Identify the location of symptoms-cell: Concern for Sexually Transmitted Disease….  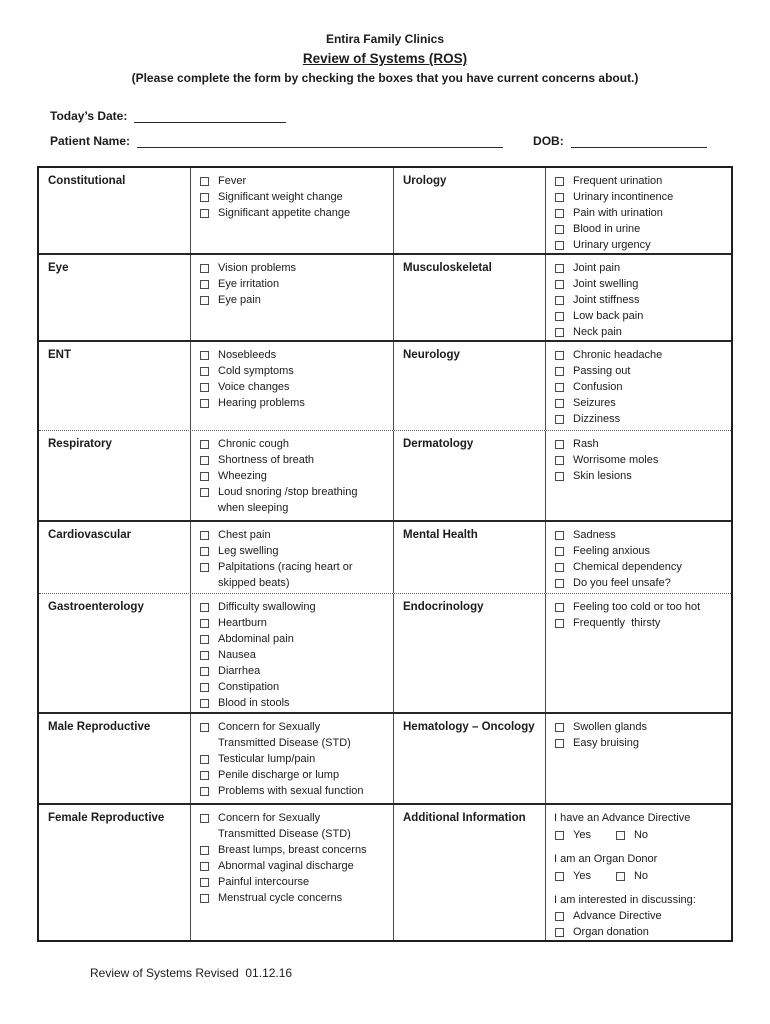
(292, 872).